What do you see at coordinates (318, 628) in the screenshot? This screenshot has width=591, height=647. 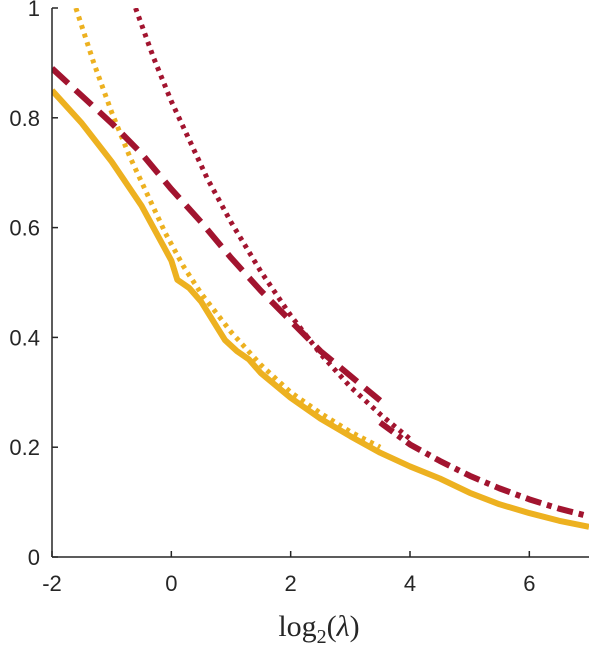 I see `x-axis-title: log2(λ)` at bounding box center [318, 628].